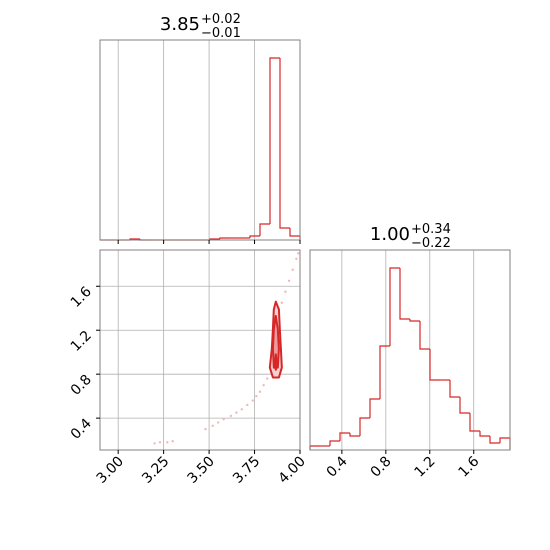 Image resolution: width=550 pixels, height=550 pixels. Describe the element at coordinates (431, 243) in the screenshot. I see `title-minus: −0.22` at that location.